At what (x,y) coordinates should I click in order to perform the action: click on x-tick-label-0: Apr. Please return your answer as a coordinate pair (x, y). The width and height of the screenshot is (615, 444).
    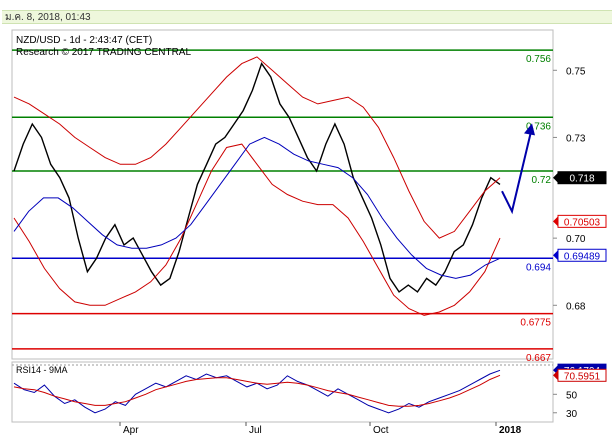
    Looking at the image, I should click on (131, 430).